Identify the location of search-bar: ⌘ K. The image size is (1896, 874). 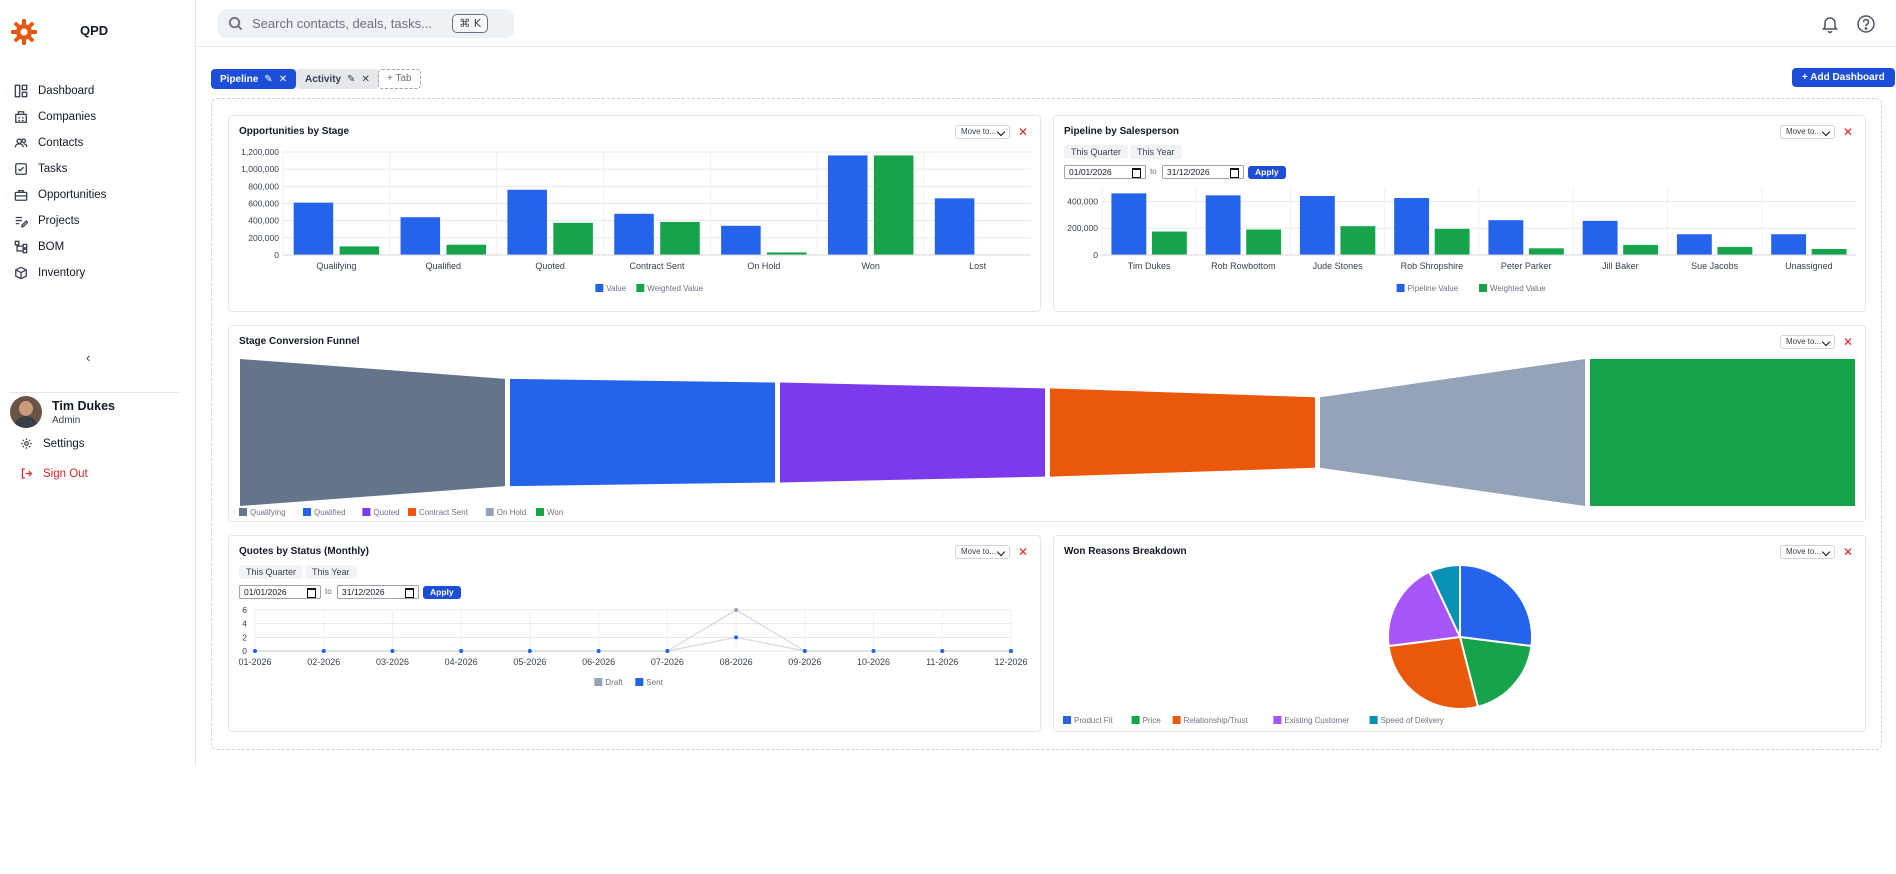
(366, 23).